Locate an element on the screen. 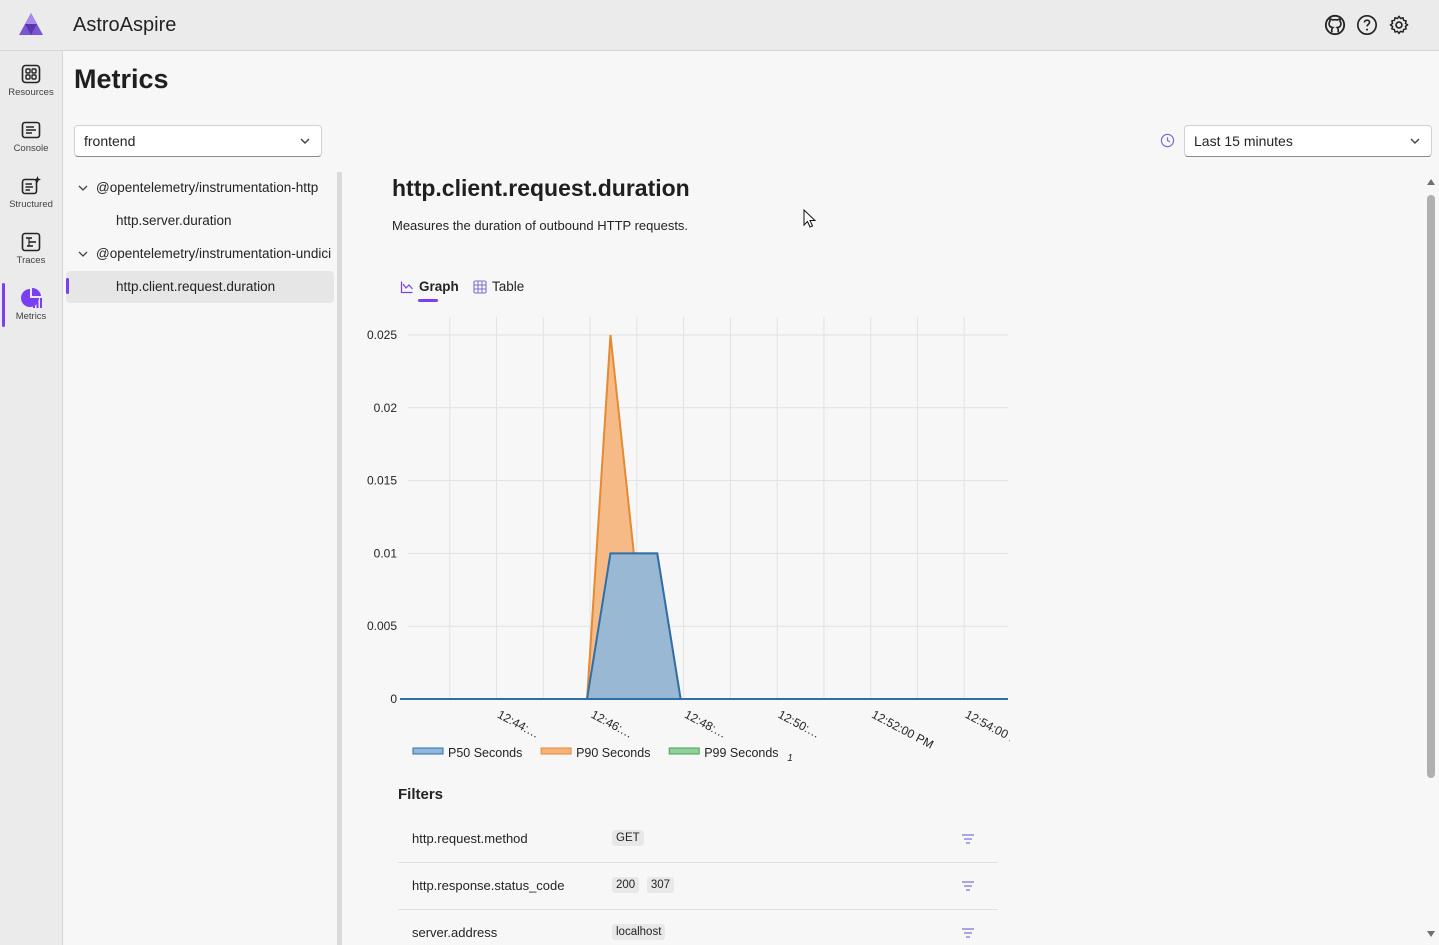 The image size is (1439, 945). tree-group: @opentelemetry/instrumentation-http is located at coordinates (200, 188).